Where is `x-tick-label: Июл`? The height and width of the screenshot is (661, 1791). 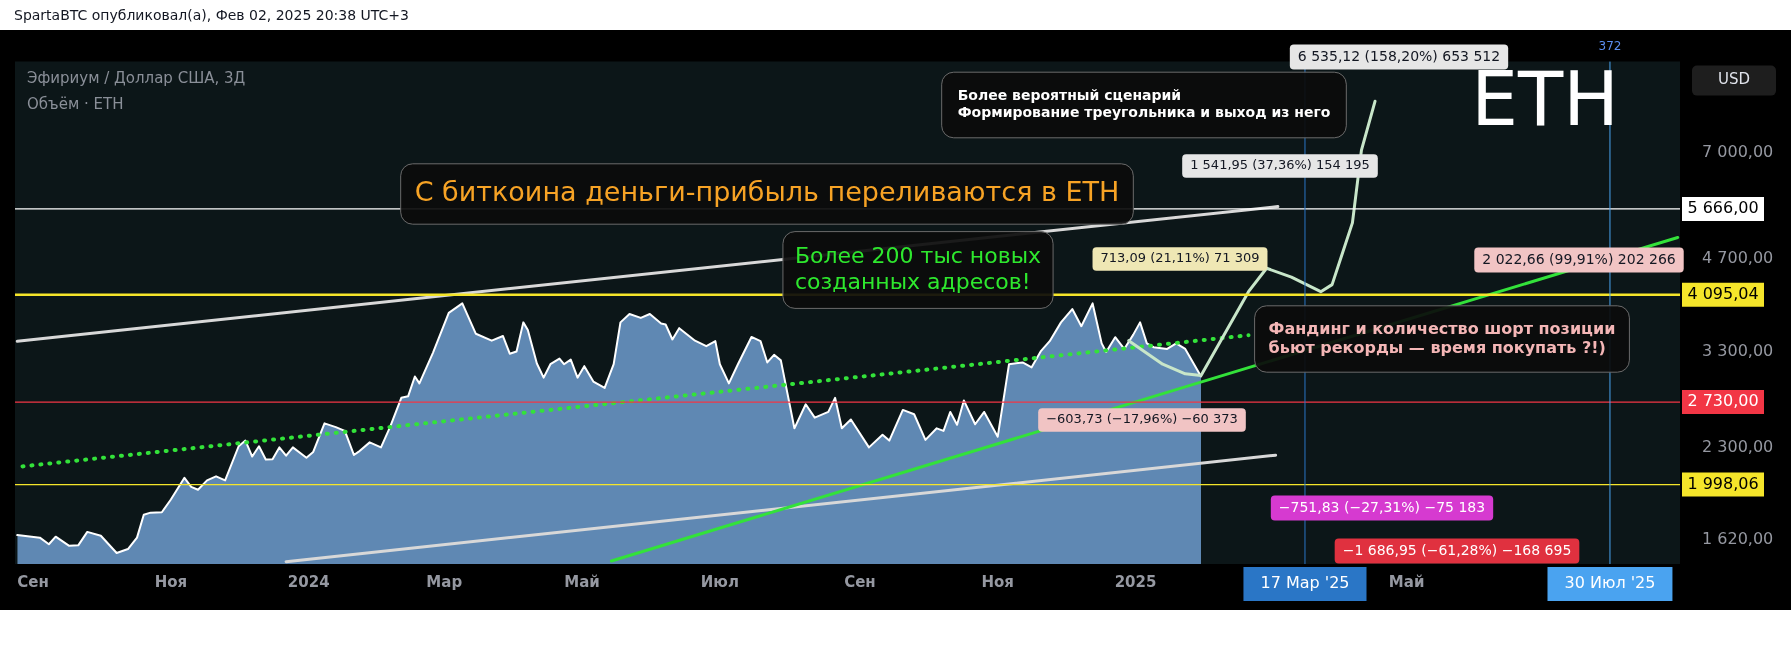 x-tick-label: Июл is located at coordinates (719, 581).